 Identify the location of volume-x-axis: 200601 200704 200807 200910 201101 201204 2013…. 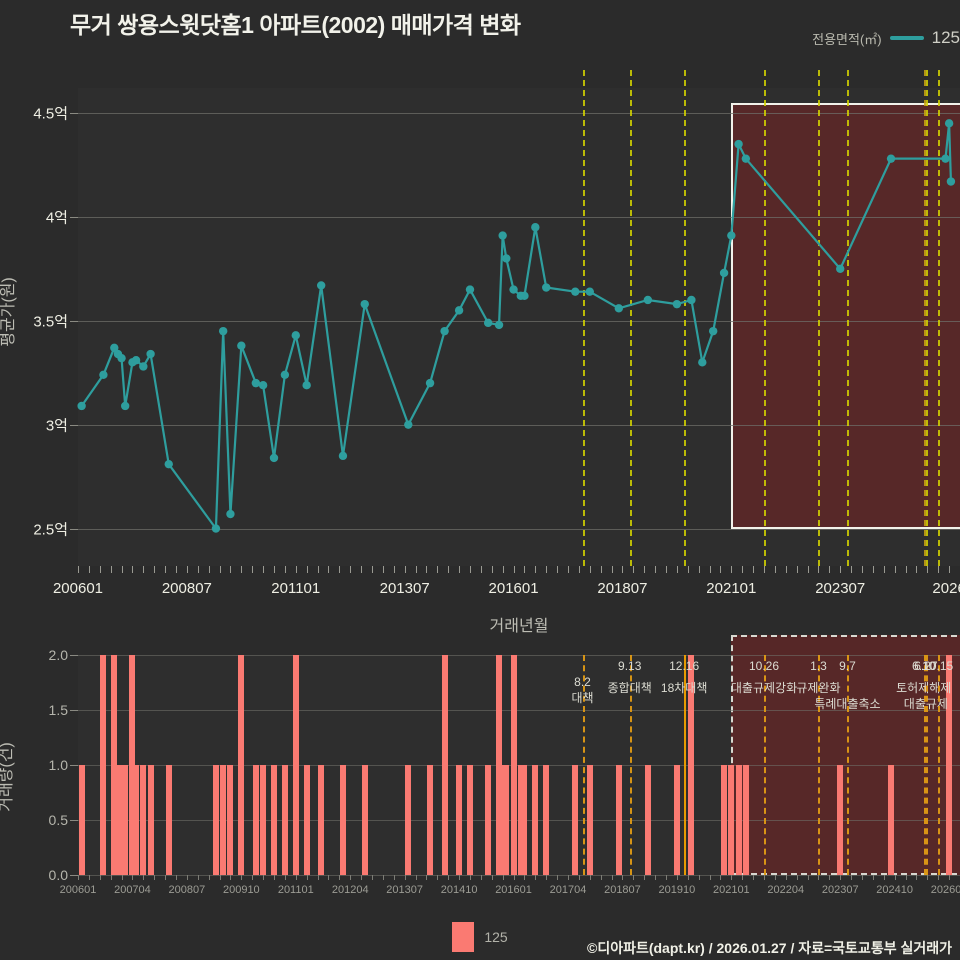
(510, 890).